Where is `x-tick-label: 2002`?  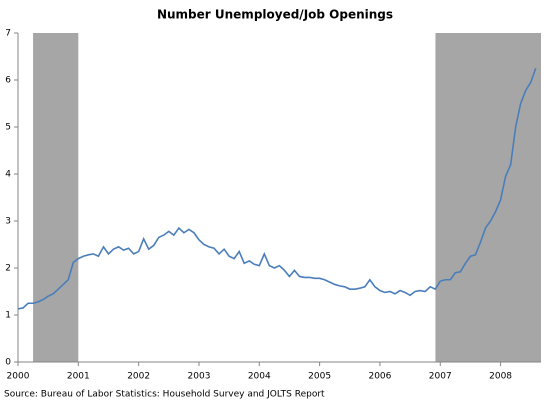 x-tick-label: 2002 is located at coordinates (138, 377).